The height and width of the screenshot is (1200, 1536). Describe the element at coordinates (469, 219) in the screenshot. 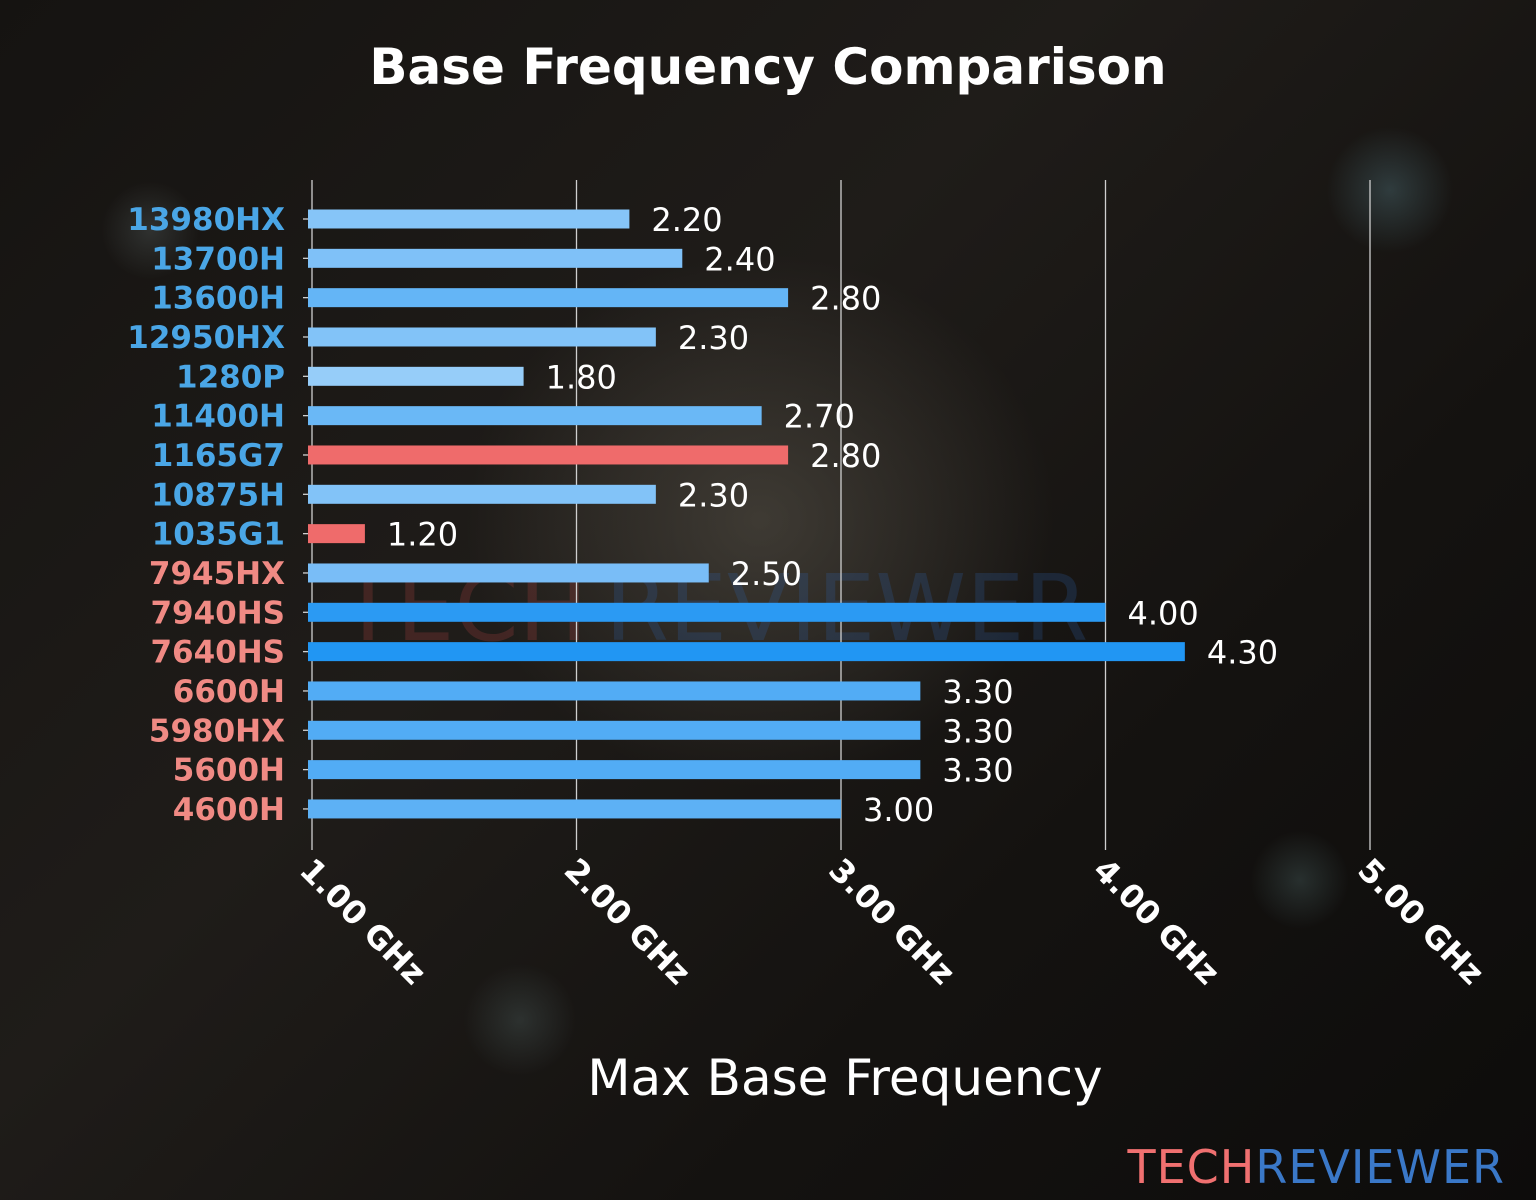

I see `bar-13980HX` at that location.